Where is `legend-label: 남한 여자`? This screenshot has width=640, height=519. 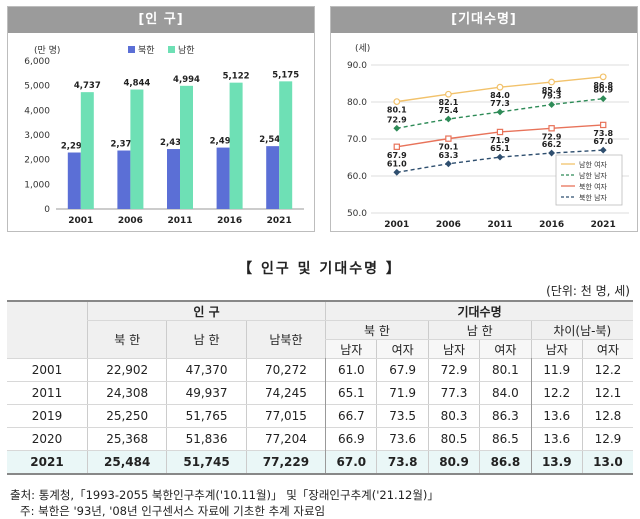
legend-label: 남한 여자 is located at coordinates (593, 164).